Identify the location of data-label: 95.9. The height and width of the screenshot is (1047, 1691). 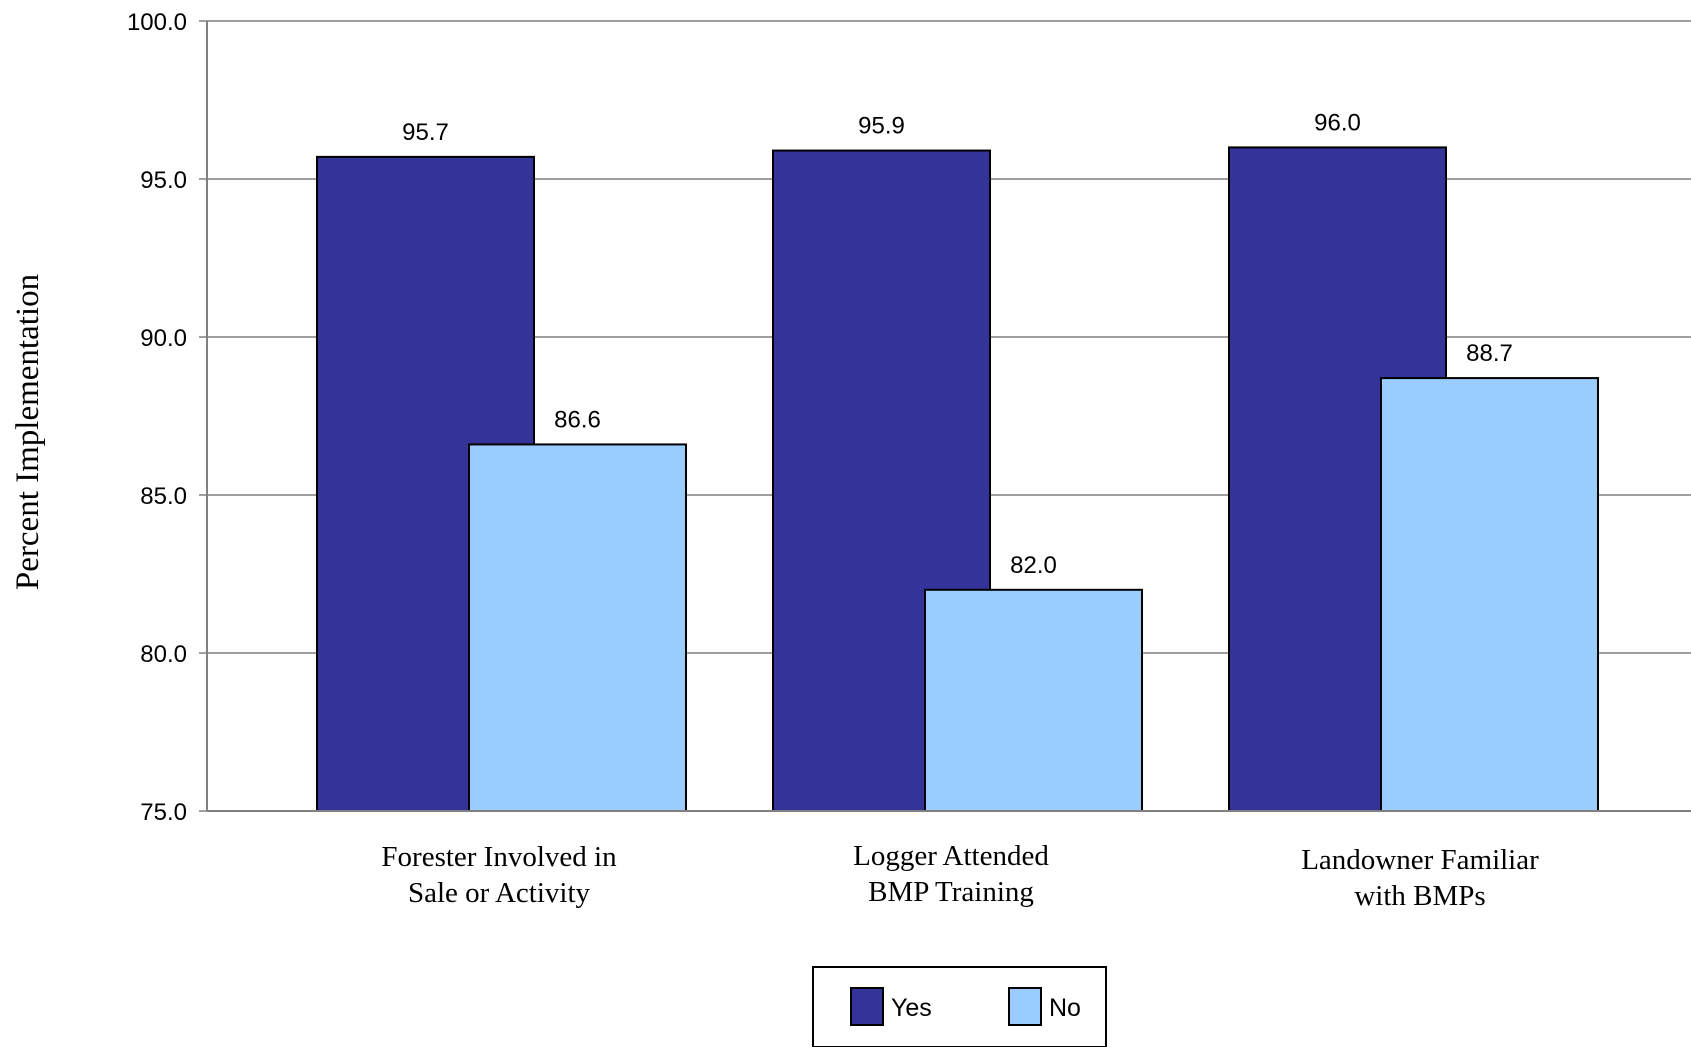
(881, 126).